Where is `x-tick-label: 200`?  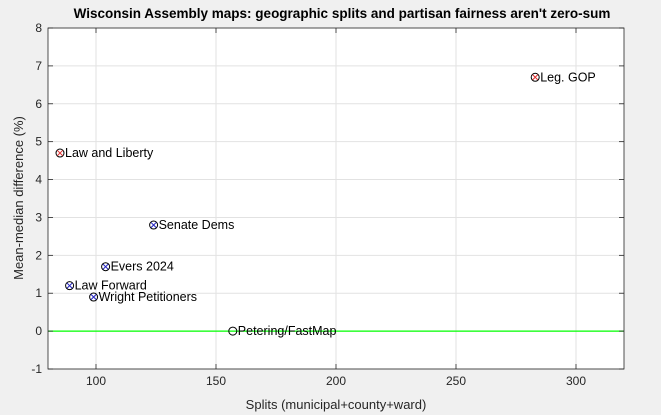 x-tick-label: 200 is located at coordinates (336, 381).